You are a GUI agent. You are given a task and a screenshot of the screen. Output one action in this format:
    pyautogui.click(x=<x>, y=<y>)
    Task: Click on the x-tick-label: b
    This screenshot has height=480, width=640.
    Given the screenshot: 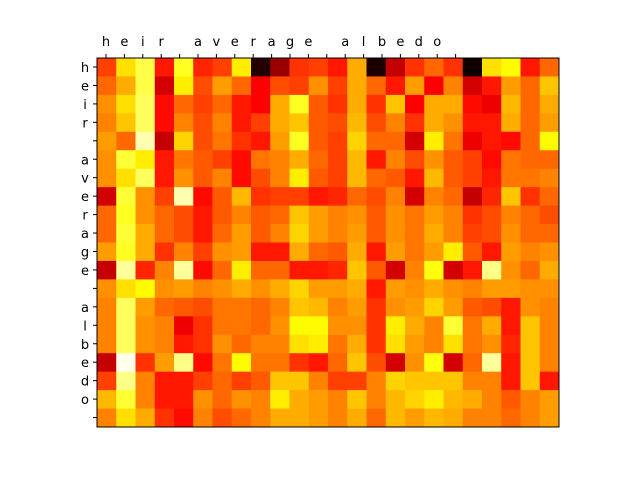 What is the action you would take?
    pyautogui.click(x=382, y=42)
    